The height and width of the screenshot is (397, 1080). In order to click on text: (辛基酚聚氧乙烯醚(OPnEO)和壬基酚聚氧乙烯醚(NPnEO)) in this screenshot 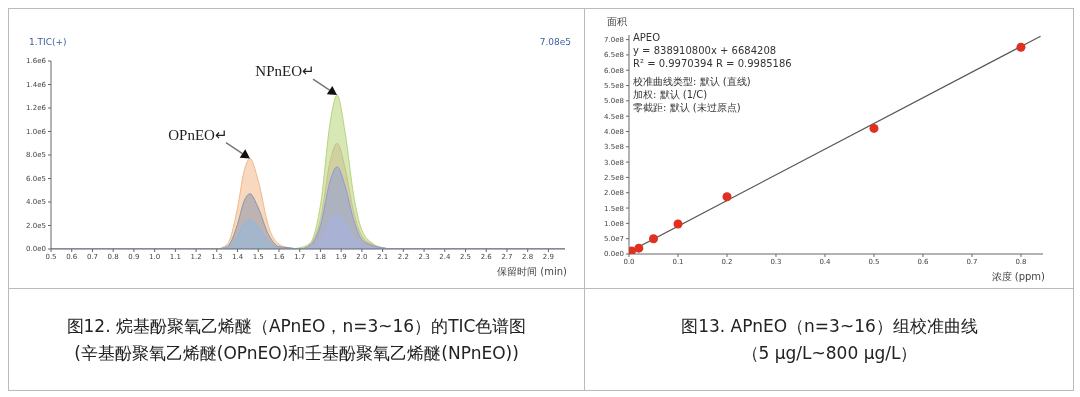, I will do `click(296, 353)`.